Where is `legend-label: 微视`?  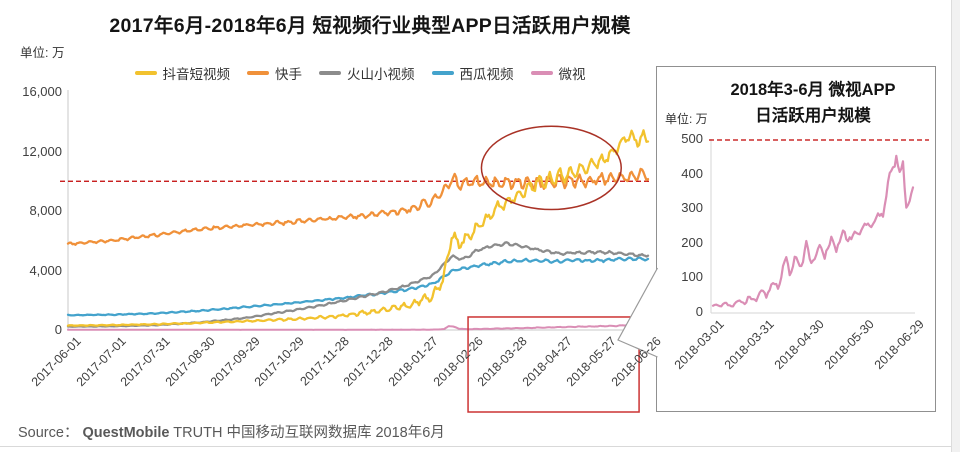
legend-label: 微视 is located at coordinates (572, 74).